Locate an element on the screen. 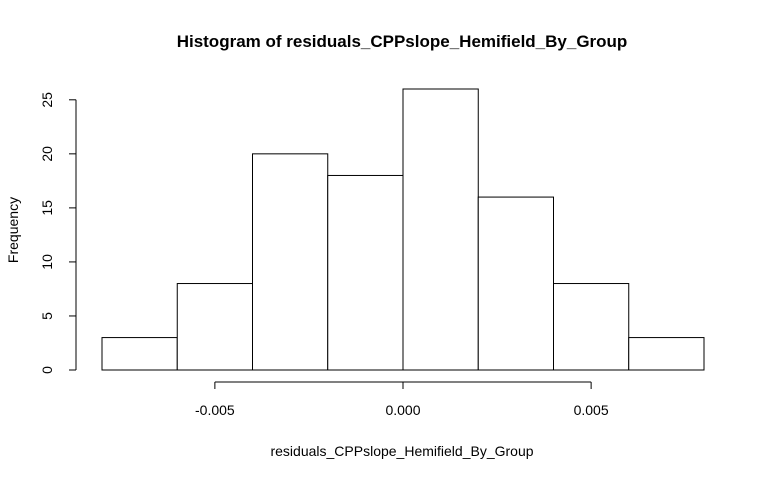  y-tick-label: 0 is located at coordinates (47, 370).